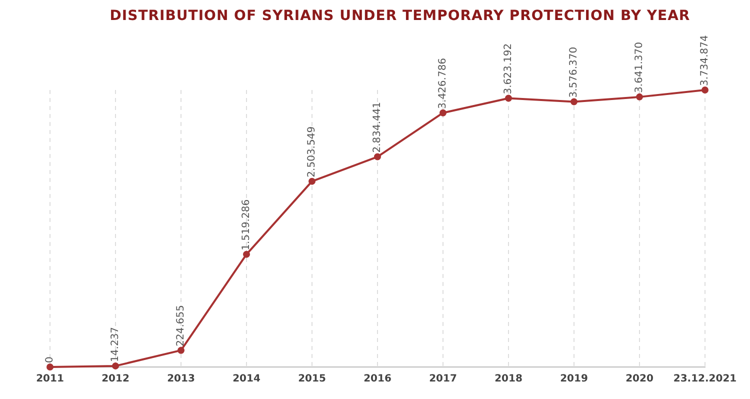 The width and height of the screenshot is (750, 399). I want to click on x-tick-label: 2011, so click(50, 379).